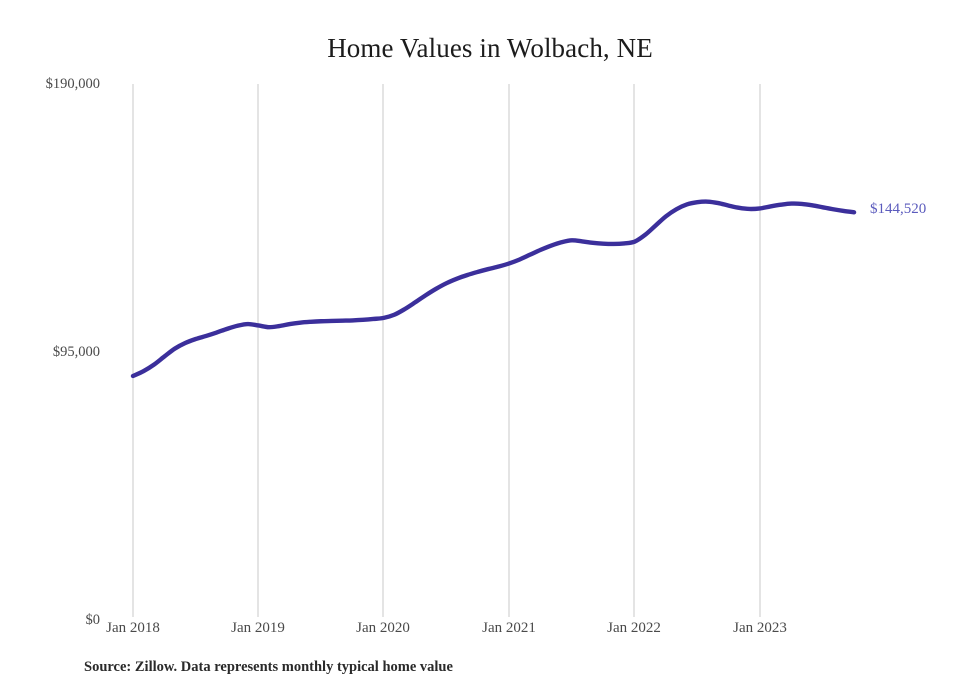 The height and width of the screenshot is (699, 980). I want to click on x-axis-tick-jan-2019: Jan 2019, so click(258, 628).